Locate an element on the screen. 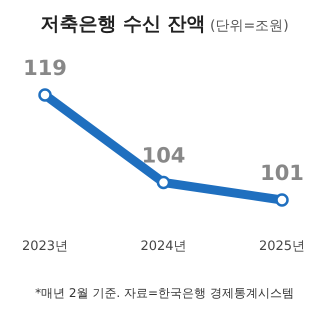  chart-title: 저축은행 수신 잔액 (단위=조원) is located at coordinates (164, 24).